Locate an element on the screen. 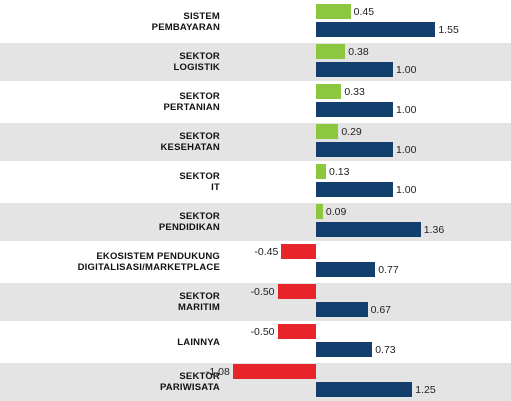  data-label: 0.09 is located at coordinates (336, 211).